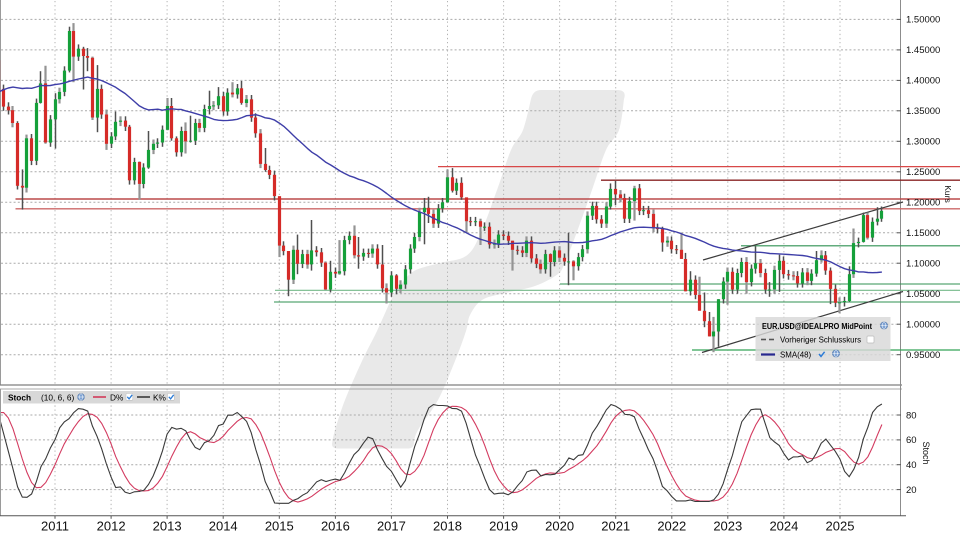 The height and width of the screenshot is (540, 960). I want to click on svg-text: EUR.USD@IDEALPRO MidPoint, so click(817, 326).